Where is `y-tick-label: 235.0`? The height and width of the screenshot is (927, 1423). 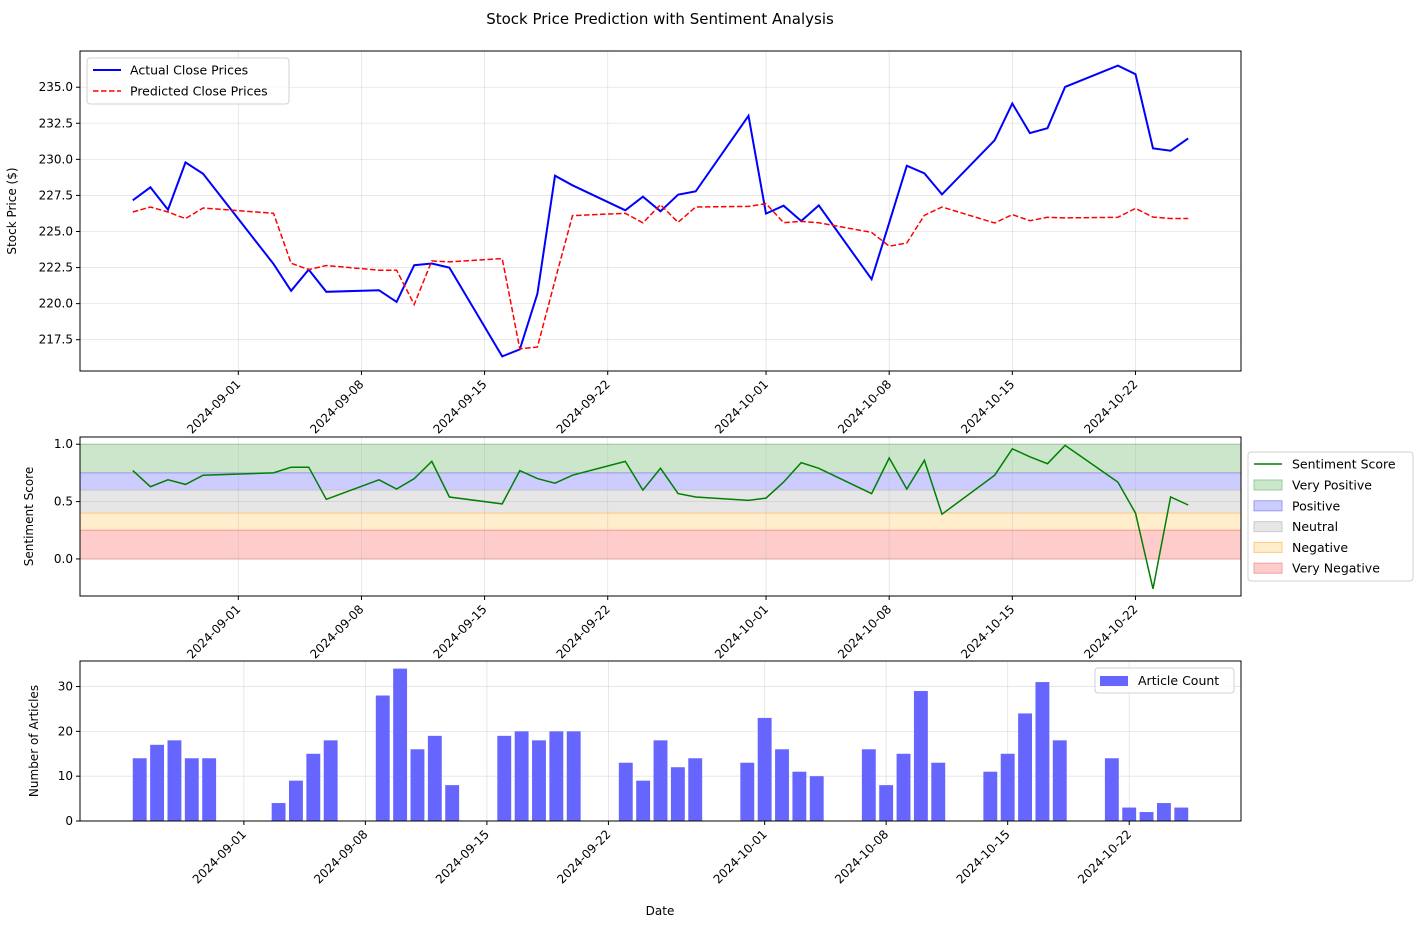 y-tick-label: 235.0 is located at coordinates (56, 87).